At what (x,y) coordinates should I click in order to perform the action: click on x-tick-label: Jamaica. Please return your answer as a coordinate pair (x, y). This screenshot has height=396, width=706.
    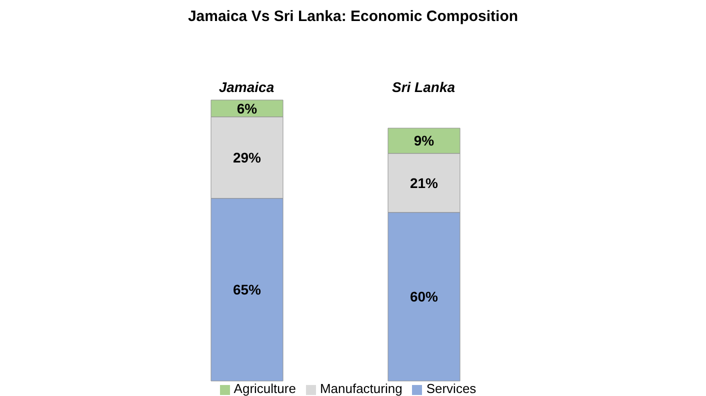
    Looking at the image, I should click on (246, 87).